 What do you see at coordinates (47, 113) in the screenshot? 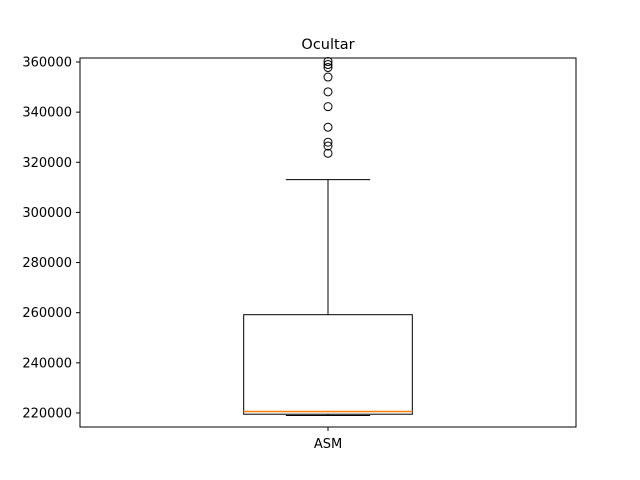
I see `y-tick-label: 340000` at bounding box center [47, 113].